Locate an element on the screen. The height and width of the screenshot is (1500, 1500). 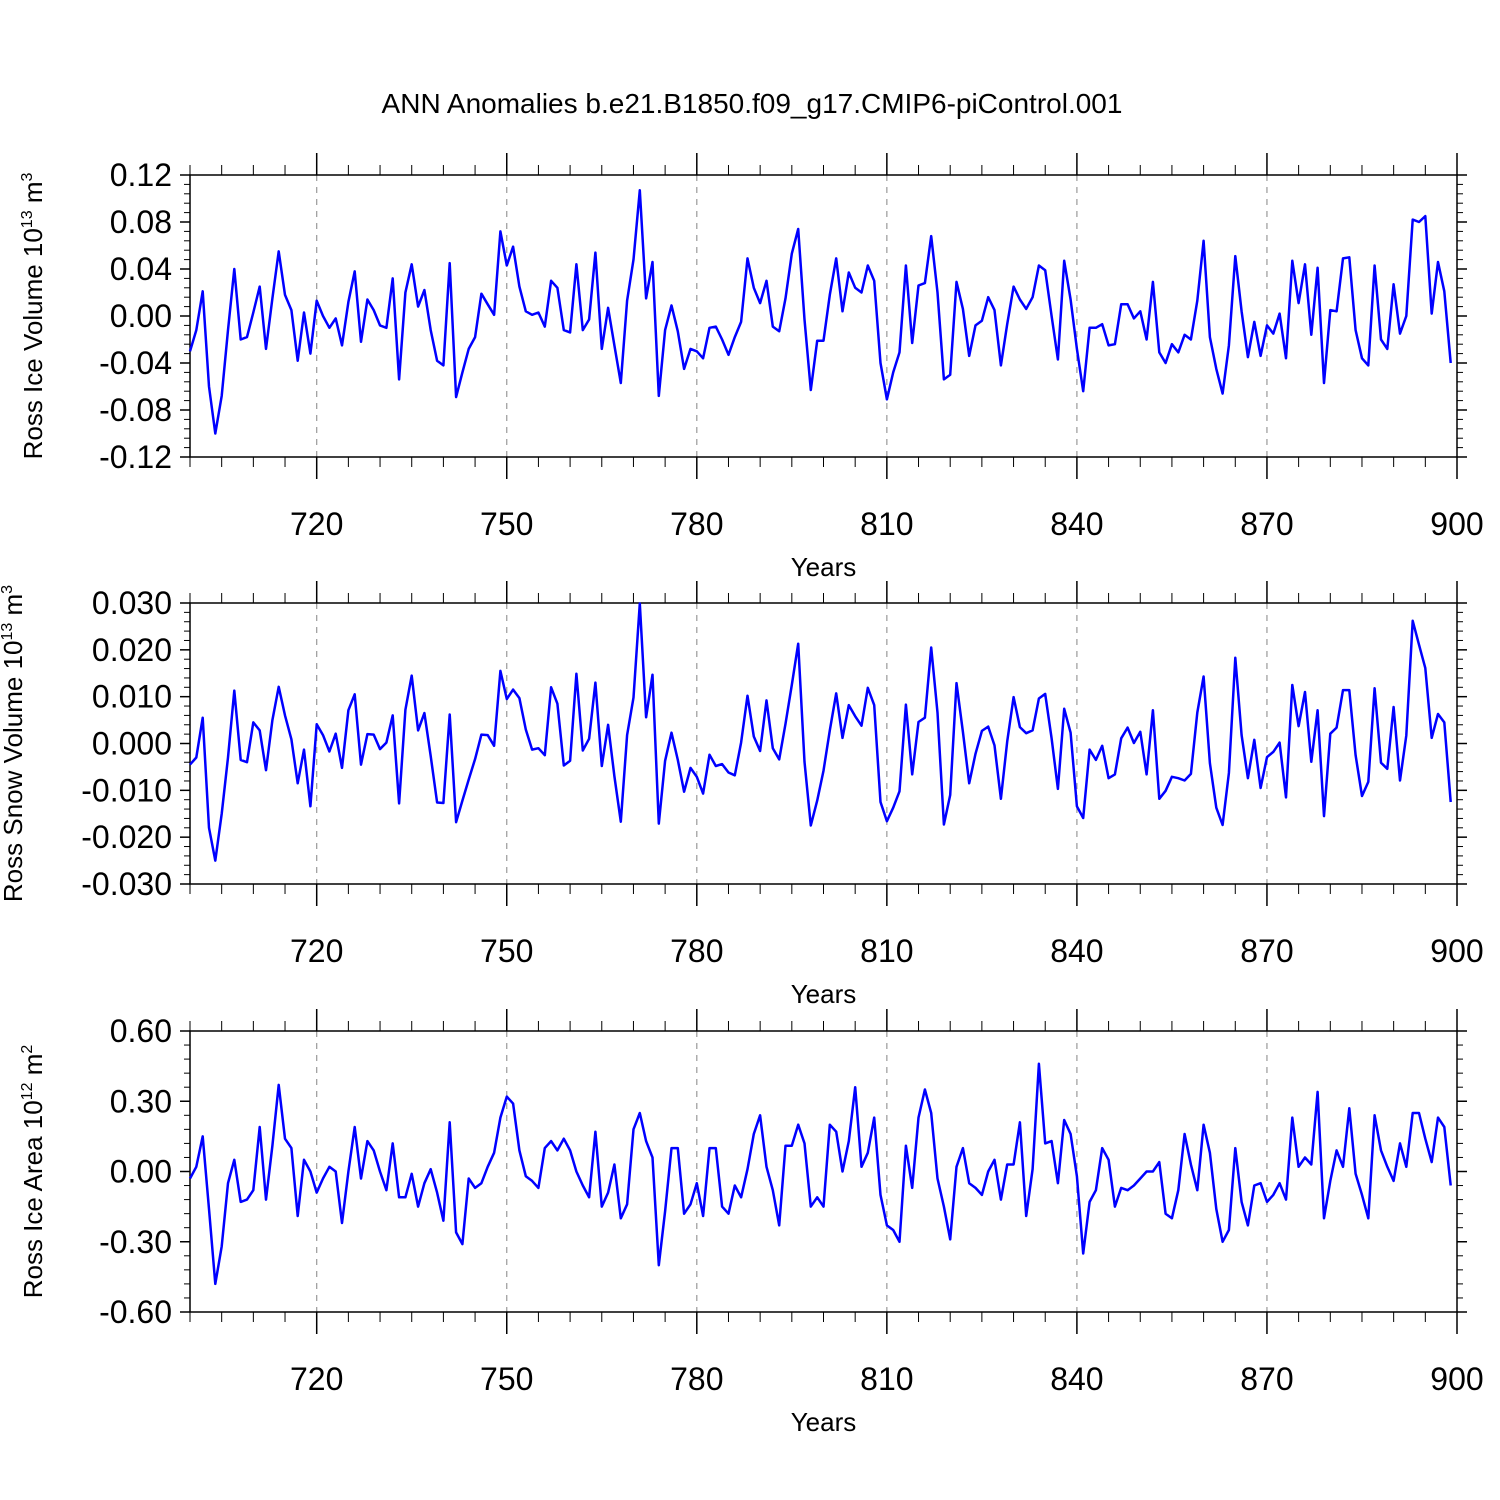
y-tick-label: -0.60 is located at coordinates (135, 1312).